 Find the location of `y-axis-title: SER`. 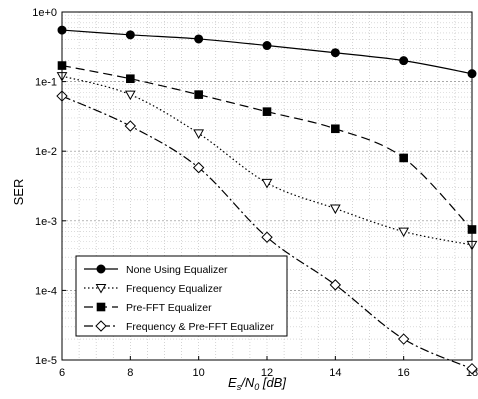

y-axis-title: SER is located at coordinates (18, 192).